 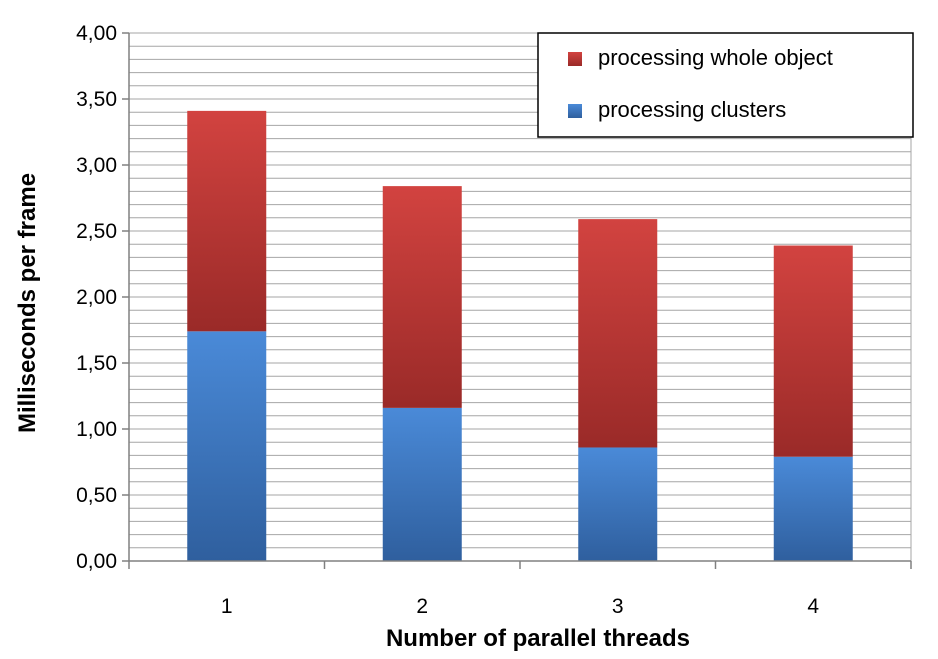 I want to click on y-tick-labels: 0,00 0,50 1,00 1,50 2,00 2,50 3,00 3,50 4,00, so click(x=96, y=297).